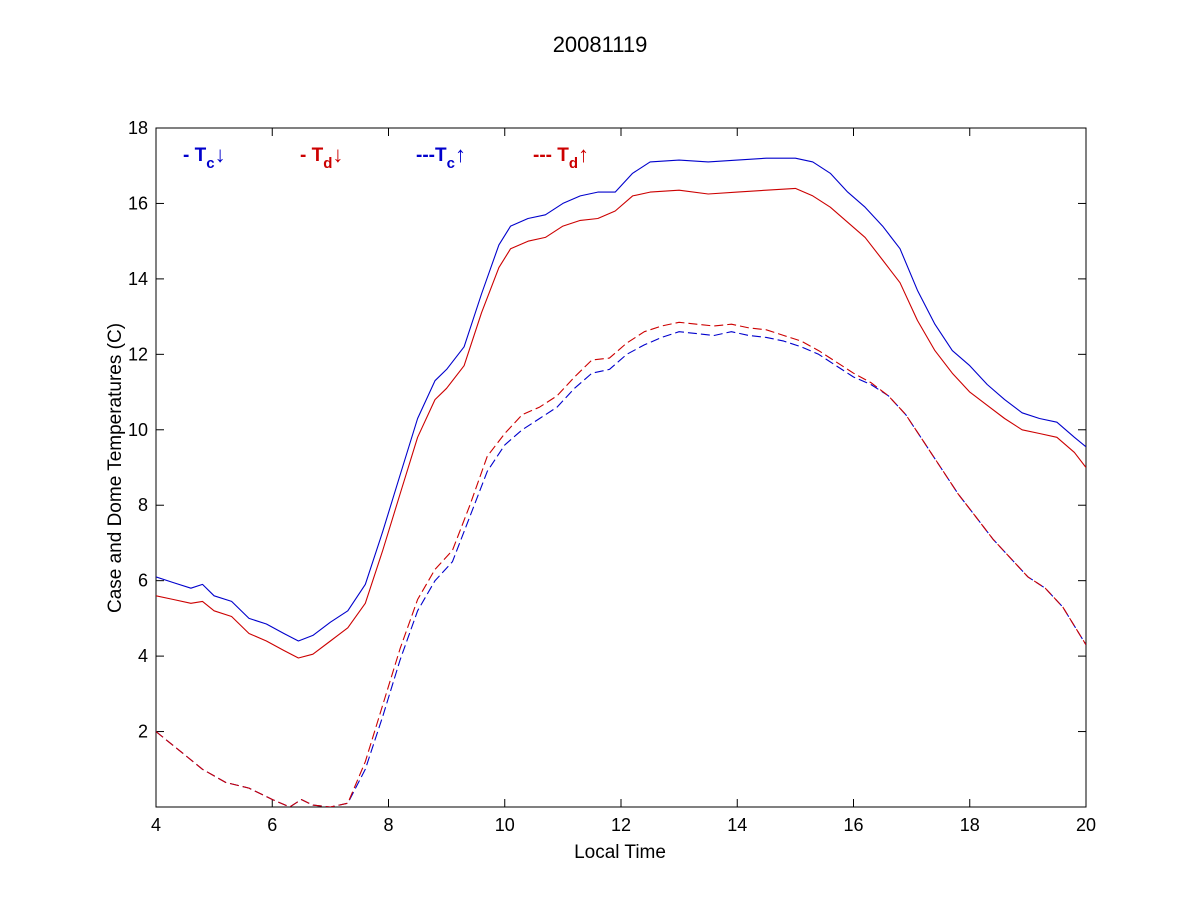  What do you see at coordinates (621, 825) in the screenshot?
I see `x-tick-label: 12` at bounding box center [621, 825].